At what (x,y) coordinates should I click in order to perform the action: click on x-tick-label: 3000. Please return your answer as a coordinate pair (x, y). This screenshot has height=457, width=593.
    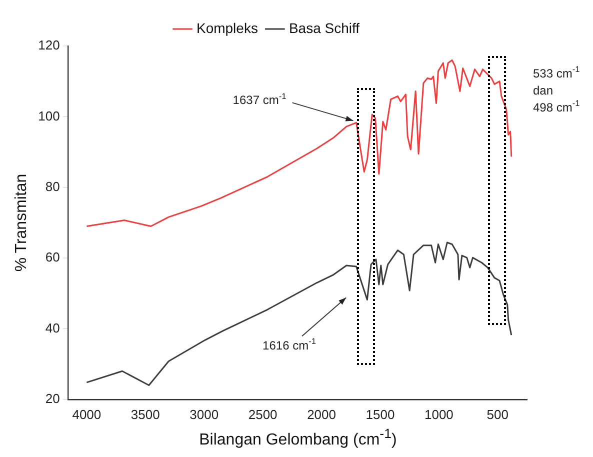
    Looking at the image, I should click on (204, 414).